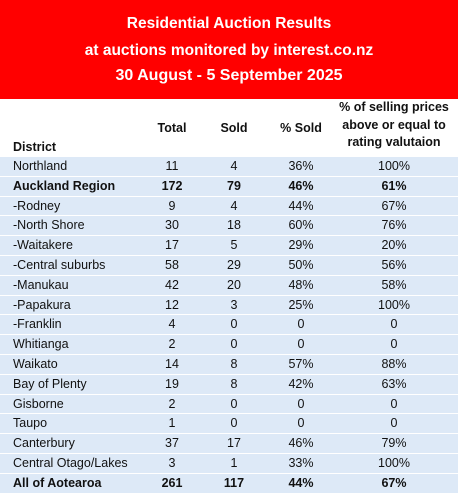 The width and height of the screenshot is (458, 494). Describe the element at coordinates (301, 284) in the screenshot. I see `pct-sold-cell: 48%` at that location.